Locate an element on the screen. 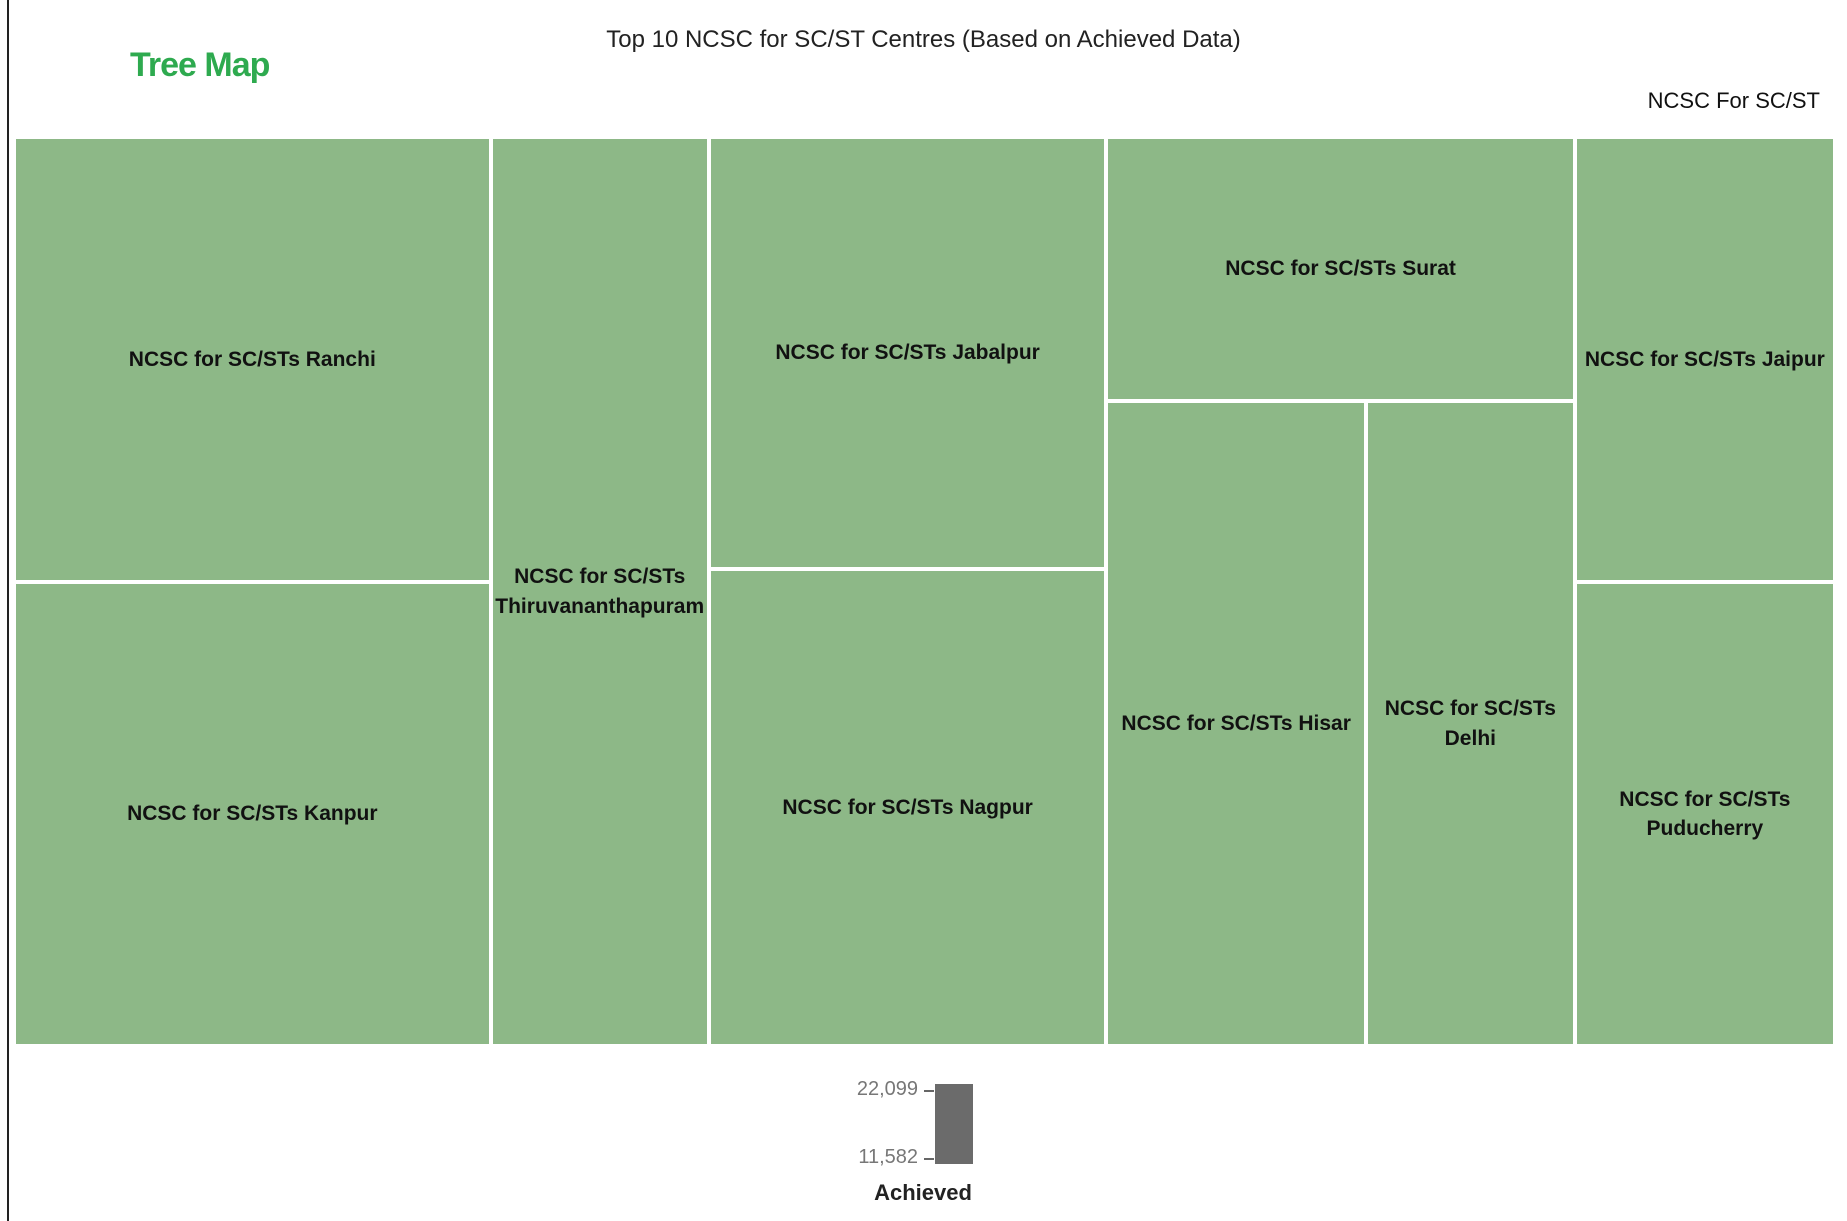  legend-tick-label: 11,582 is located at coordinates (888, 1157).